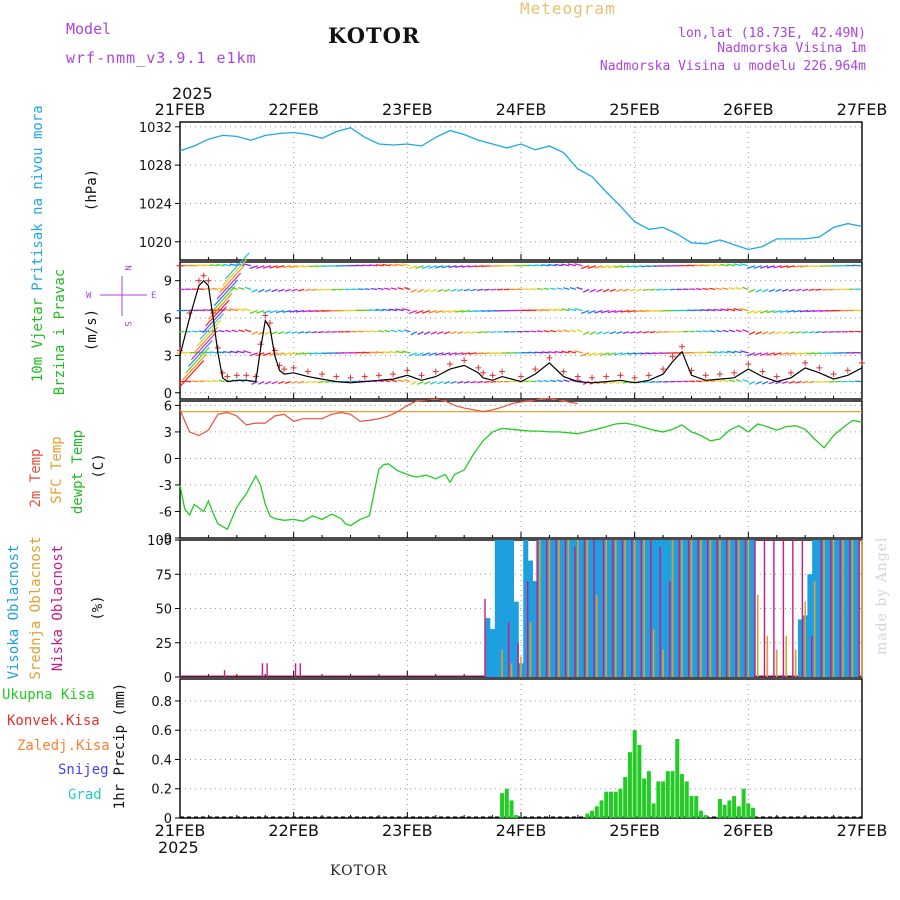 Image resolution: width=900 pixels, height=900 pixels. I want to click on lonlat-label: lon,lat (18.73E, 42.49N), so click(772, 33).